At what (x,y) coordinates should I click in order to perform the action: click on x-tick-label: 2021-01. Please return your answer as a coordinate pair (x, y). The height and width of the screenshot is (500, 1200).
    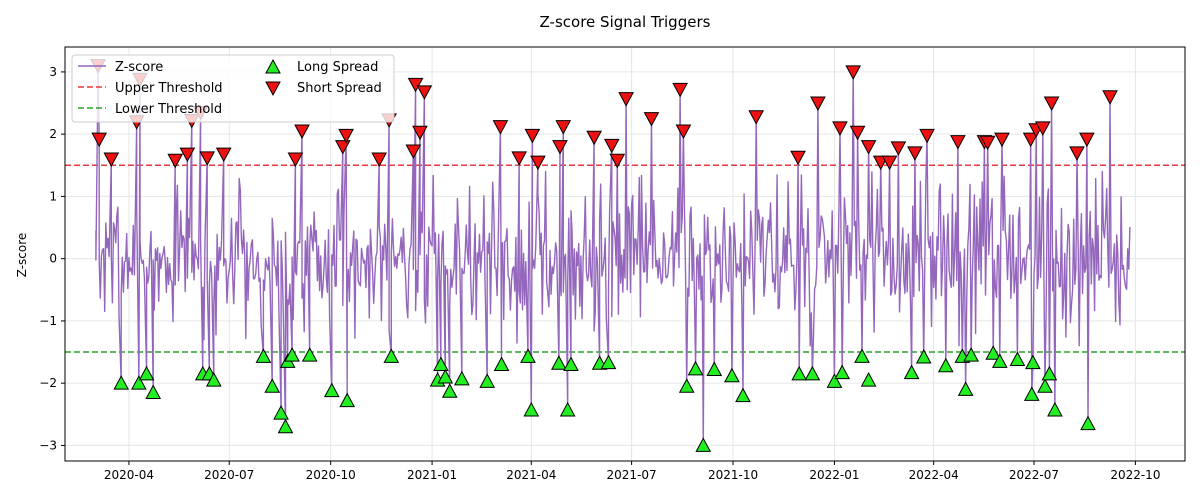
    Looking at the image, I should click on (432, 475).